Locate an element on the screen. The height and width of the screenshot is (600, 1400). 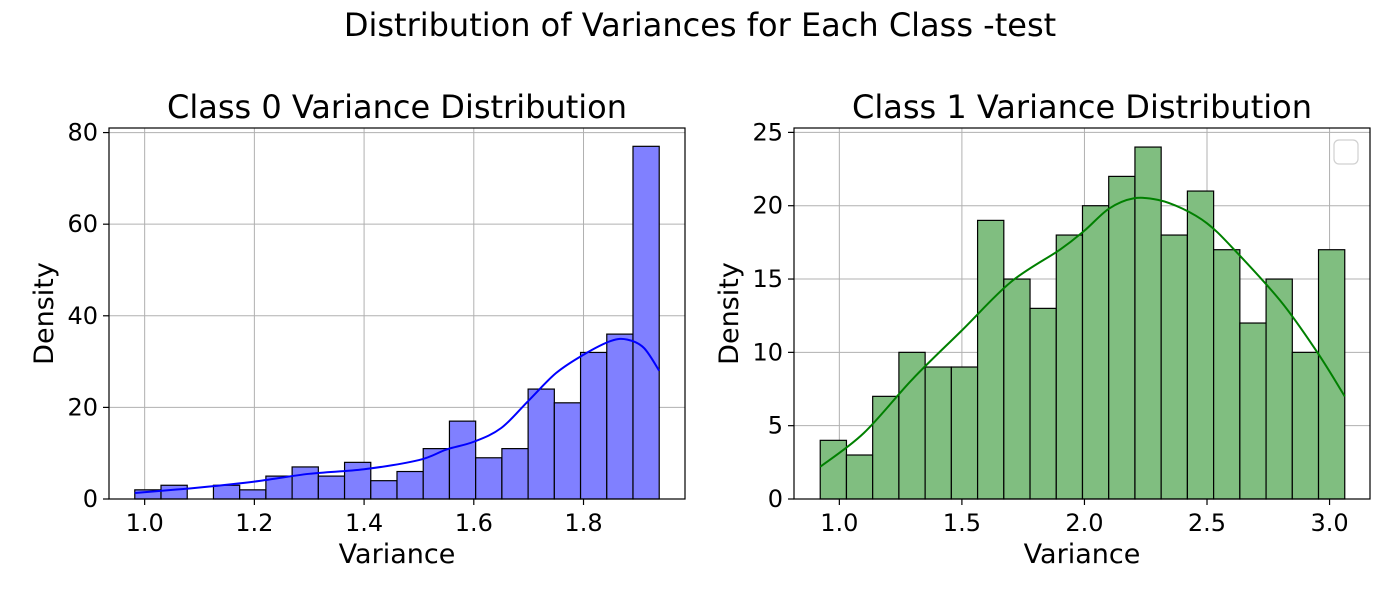
x-tick-label: 1.4 is located at coordinates (364, 523).